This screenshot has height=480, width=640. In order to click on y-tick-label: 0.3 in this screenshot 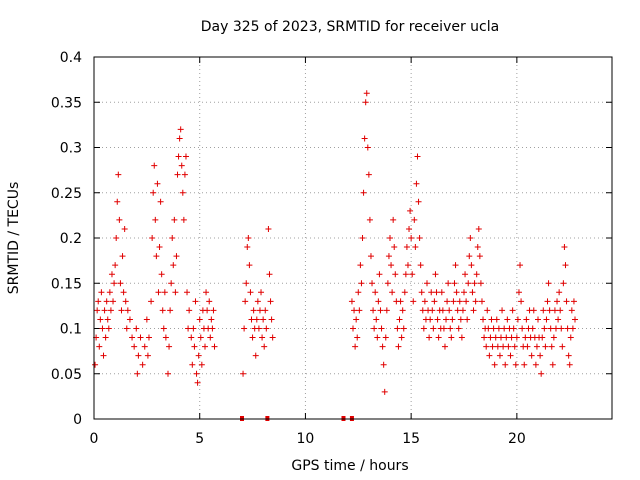, I will do `click(71, 149)`.